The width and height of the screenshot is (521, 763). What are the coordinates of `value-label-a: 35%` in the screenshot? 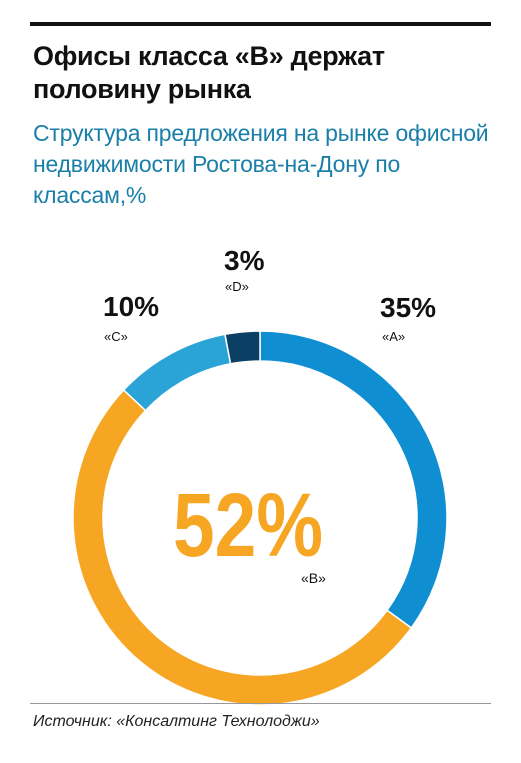 It's located at (408, 307).